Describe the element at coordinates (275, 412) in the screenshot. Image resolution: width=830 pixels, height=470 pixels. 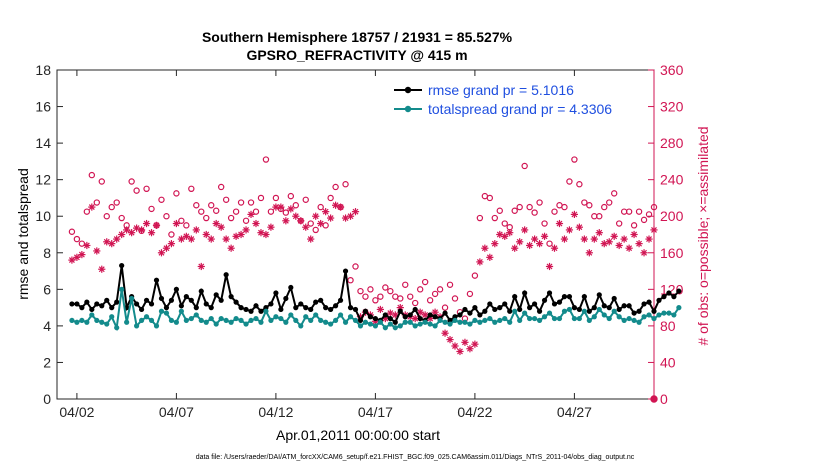
I see `x-tick-label: 04/12` at that location.